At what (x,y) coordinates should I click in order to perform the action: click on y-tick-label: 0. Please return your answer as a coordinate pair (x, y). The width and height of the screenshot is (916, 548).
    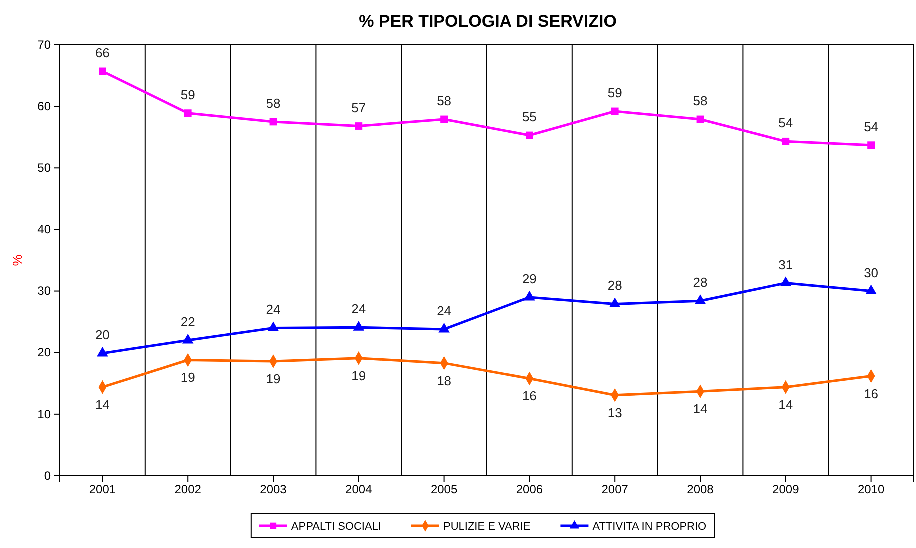
    Looking at the image, I should click on (48, 475).